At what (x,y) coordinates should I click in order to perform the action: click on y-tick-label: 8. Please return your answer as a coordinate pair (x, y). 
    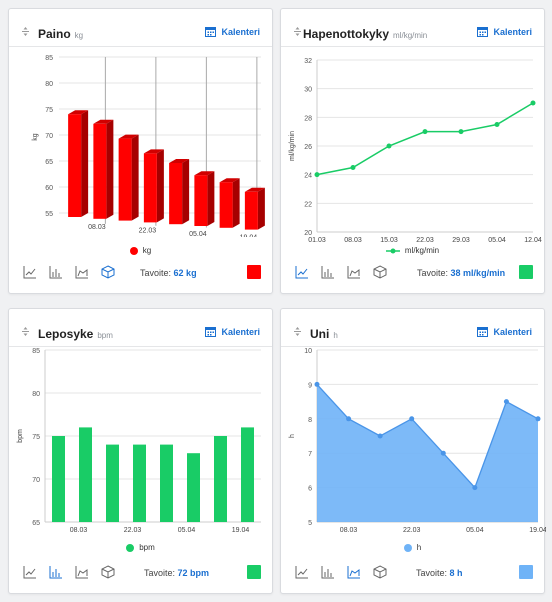
    Looking at the image, I should click on (310, 420).